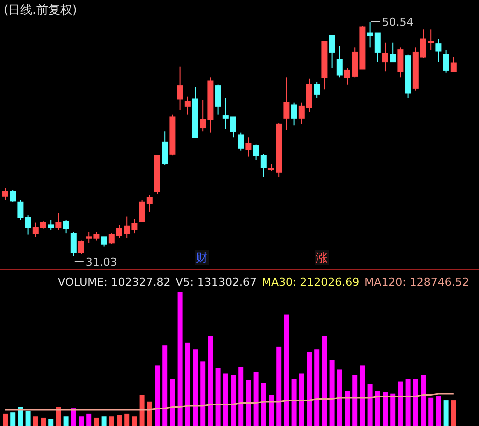 The image size is (479, 426). I want to click on annotation: 50.54, so click(398, 22).